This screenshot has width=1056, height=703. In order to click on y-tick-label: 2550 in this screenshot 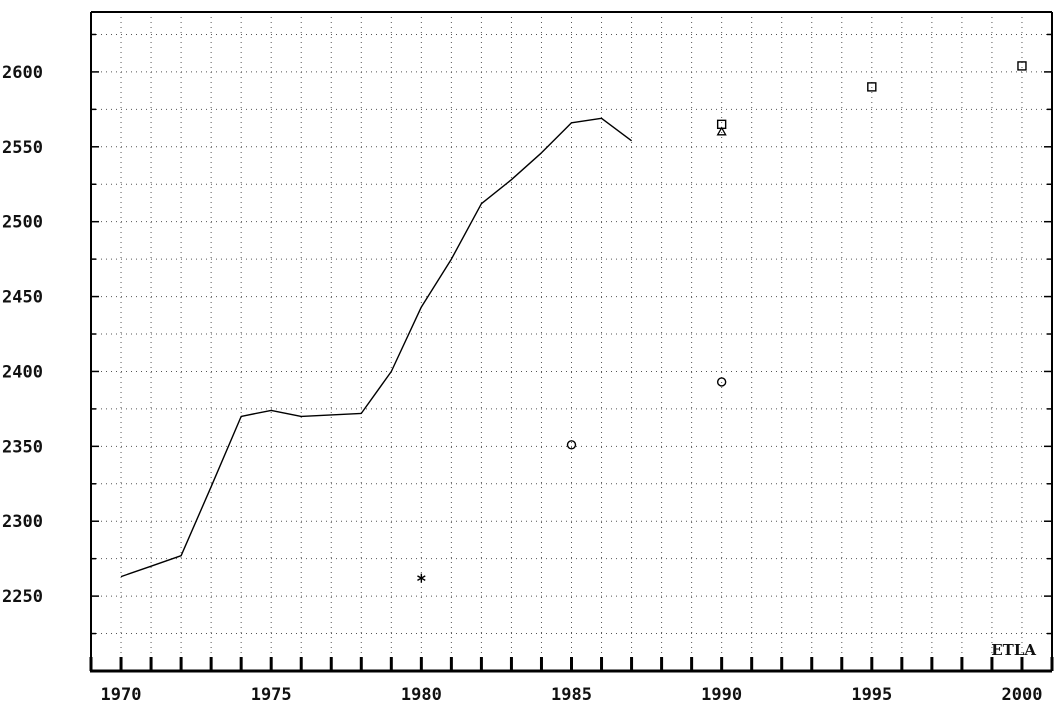, I will do `click(22, 148)`.